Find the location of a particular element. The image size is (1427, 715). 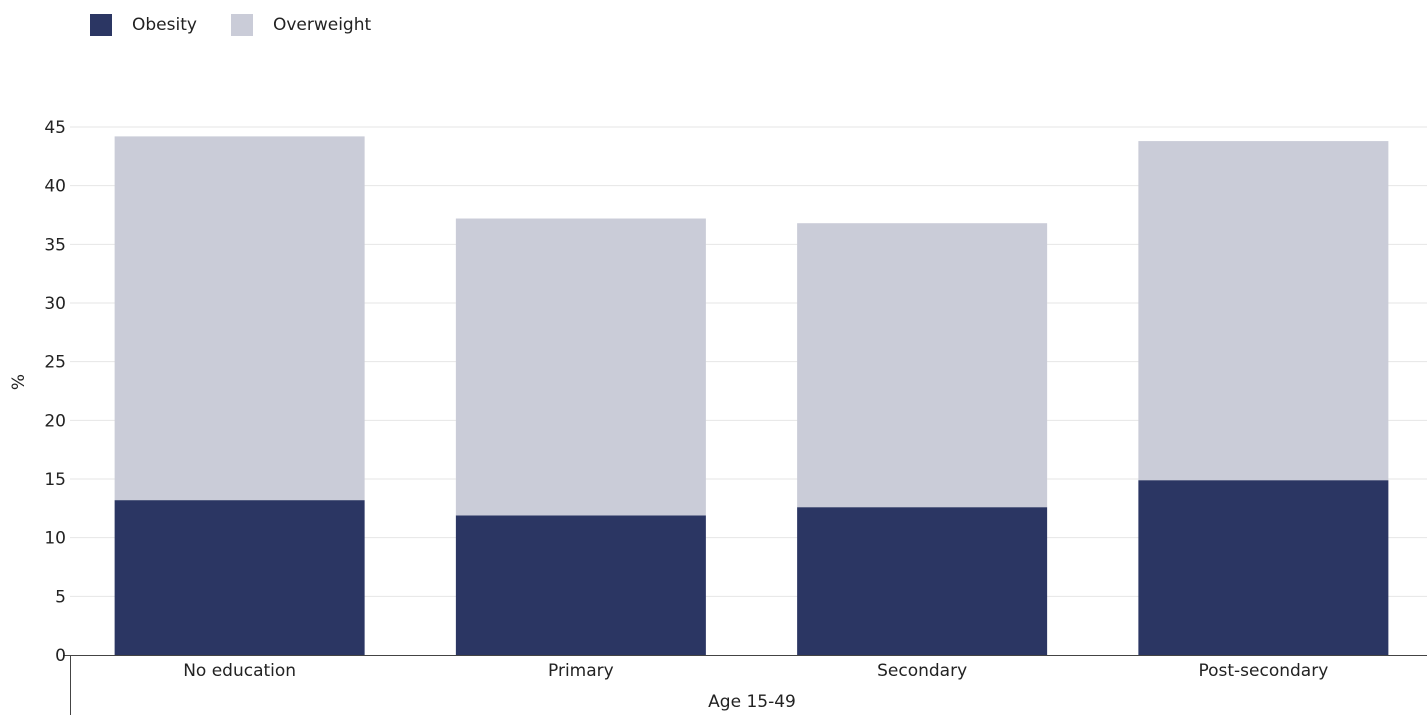

x-tick-label: Secondary is located at coordinates (922, 671).